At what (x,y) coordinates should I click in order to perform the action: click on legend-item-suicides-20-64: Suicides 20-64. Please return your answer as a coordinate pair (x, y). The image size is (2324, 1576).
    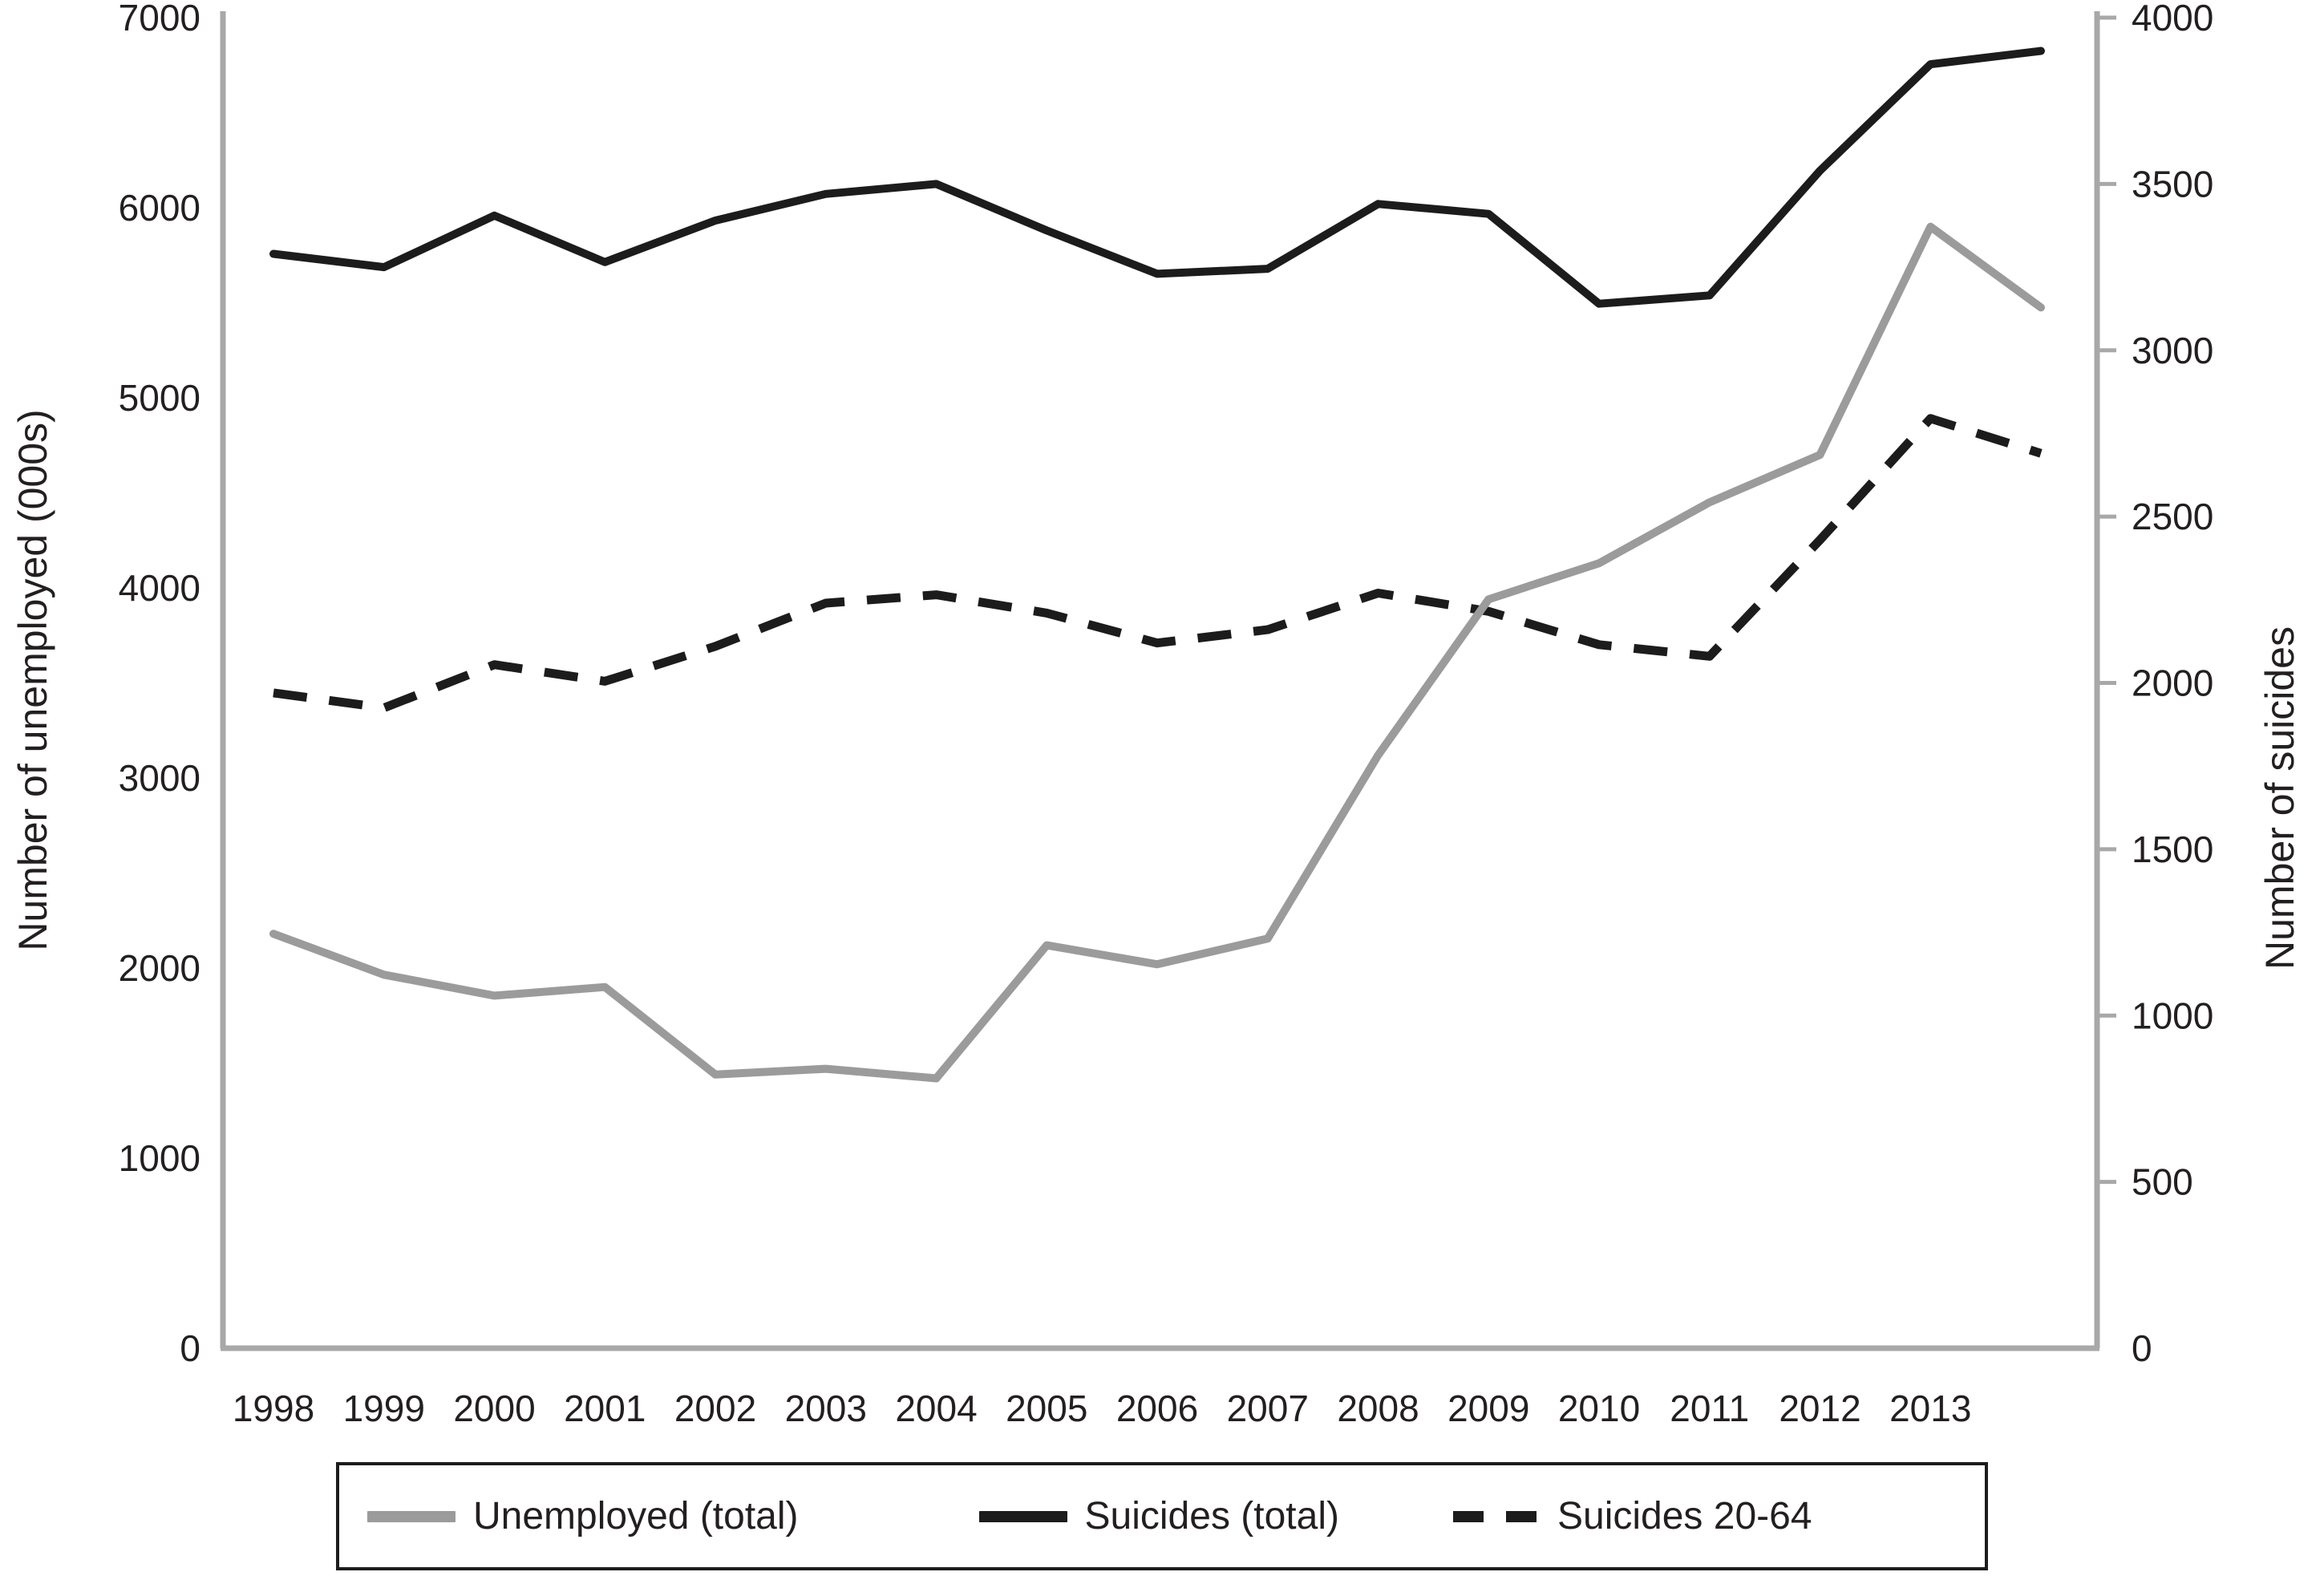
    Looking at the image, I should click on (1631, 1516).